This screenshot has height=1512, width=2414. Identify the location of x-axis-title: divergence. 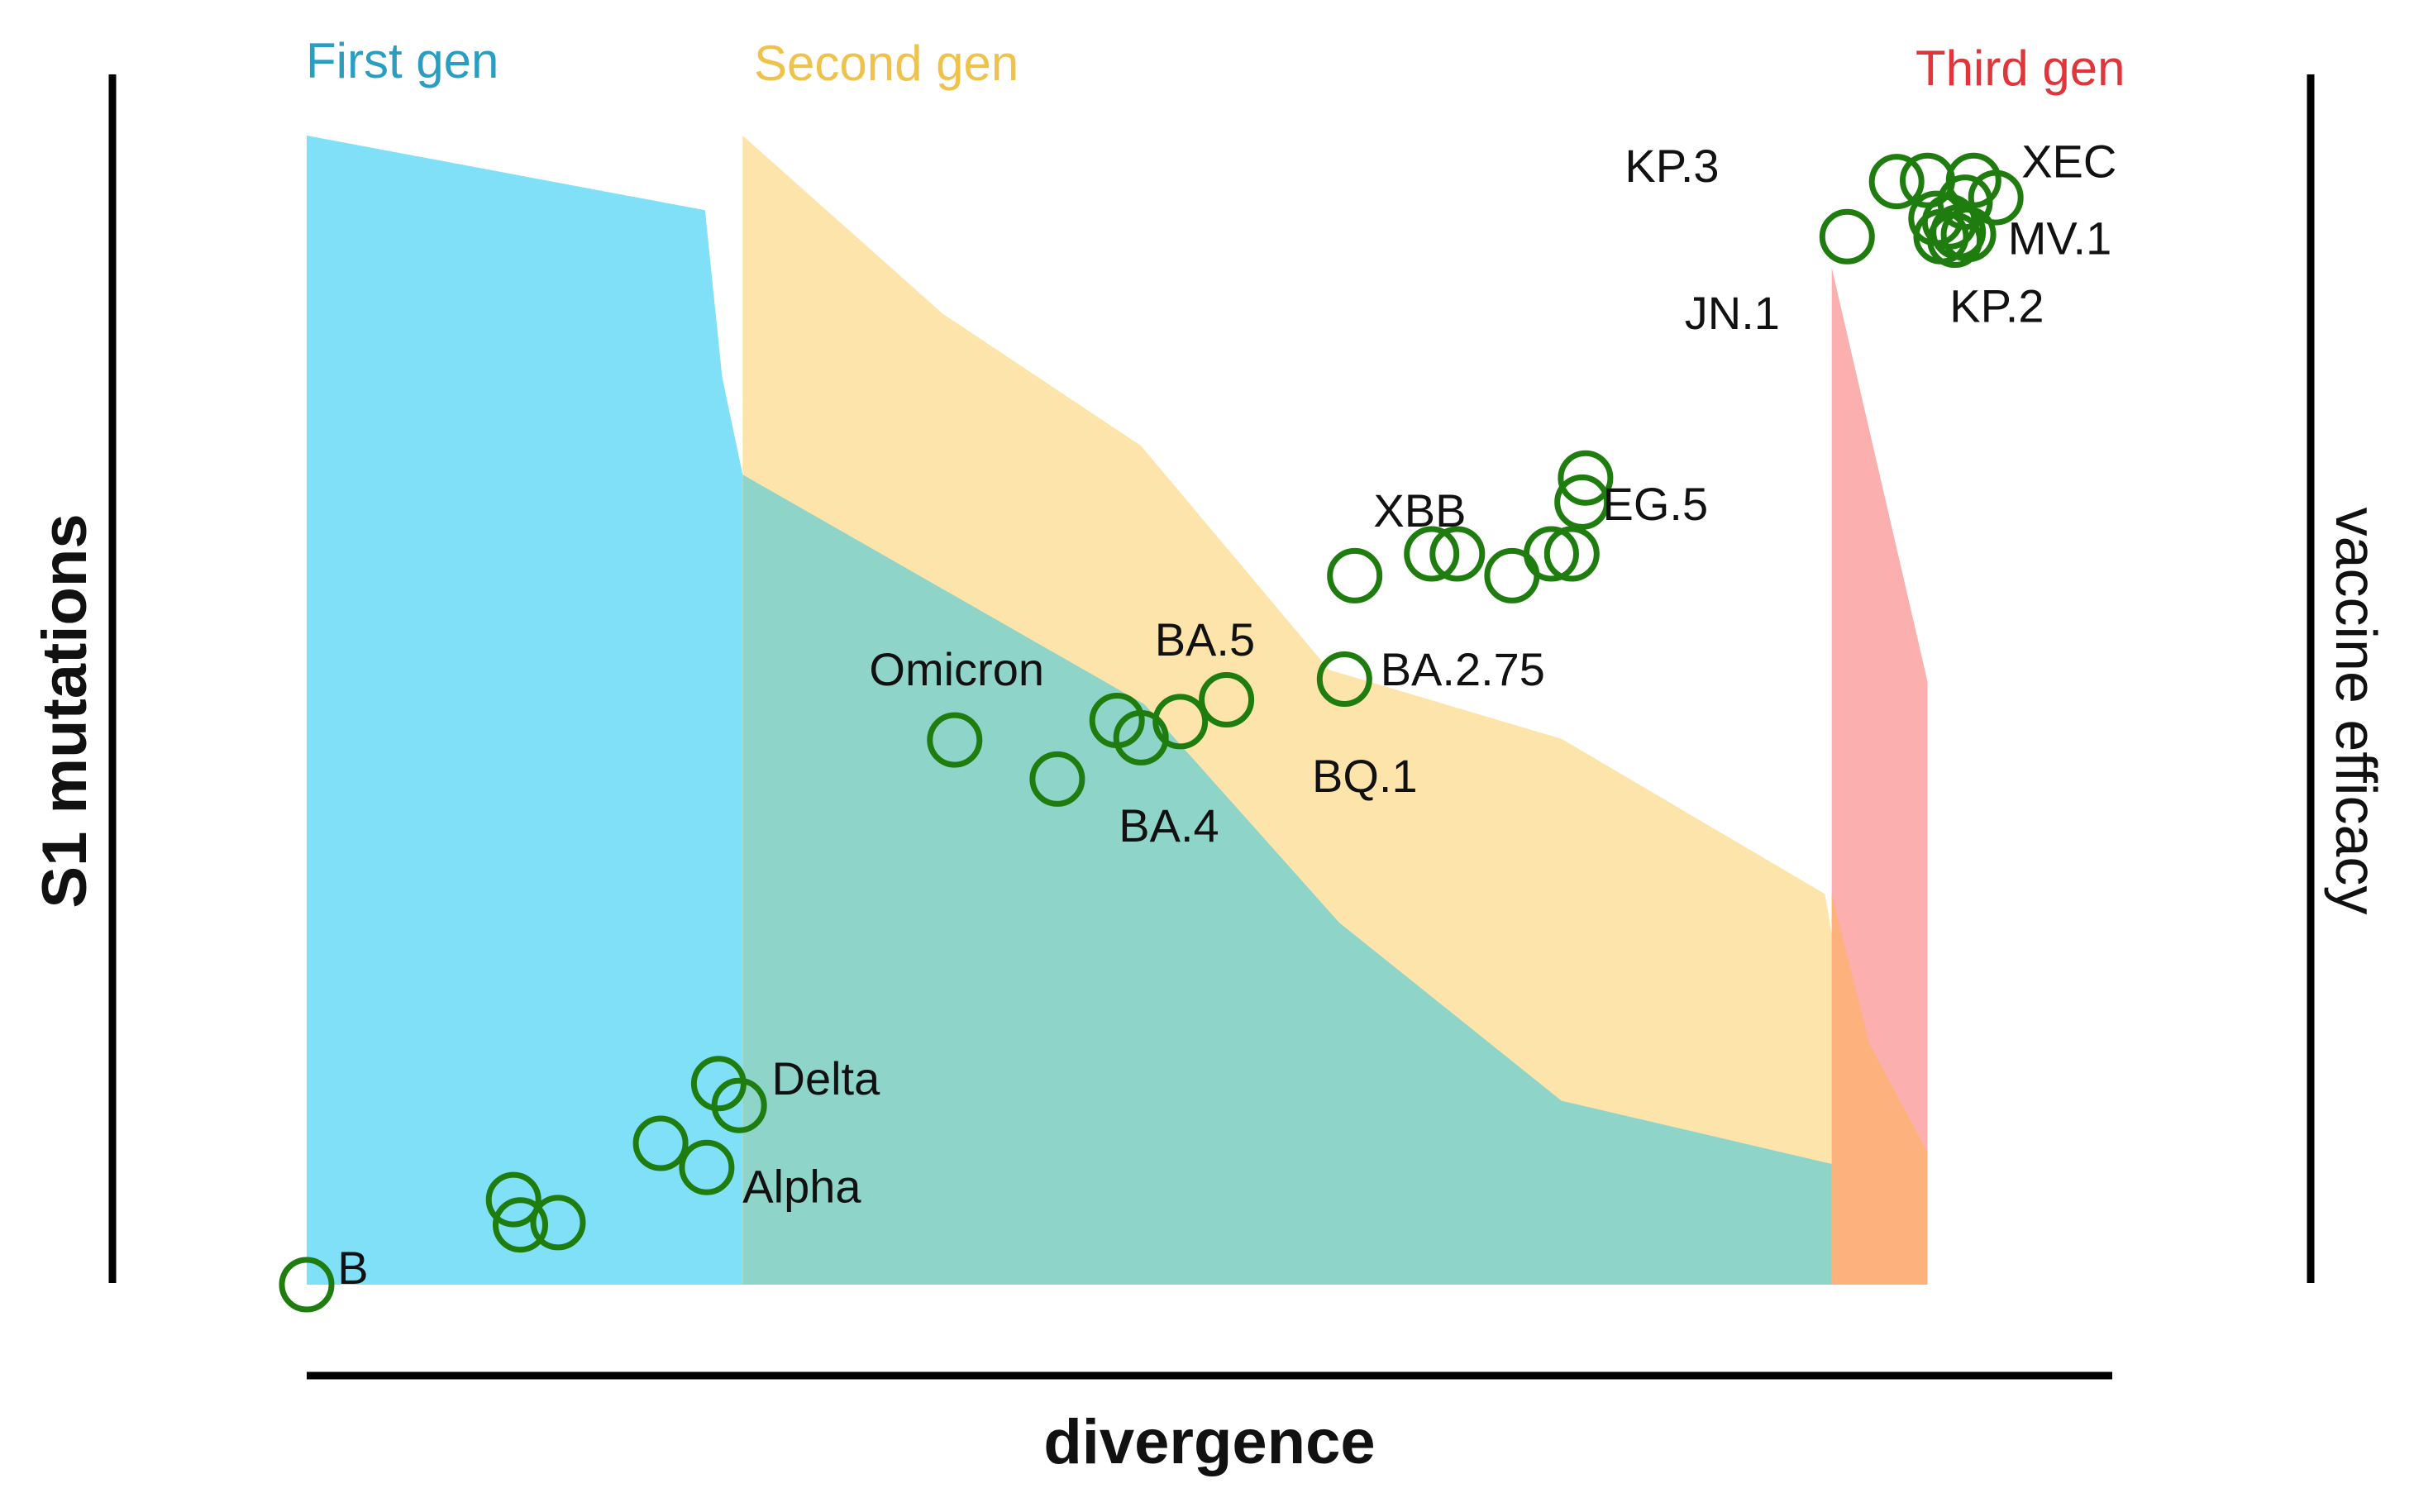
(1209, 1442).